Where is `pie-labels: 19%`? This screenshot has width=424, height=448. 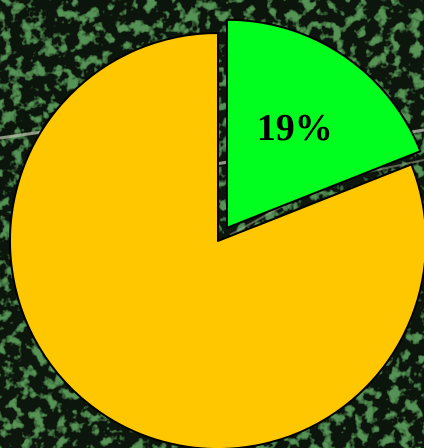
pie-labels: 19% is located at coordinates (295, 128).